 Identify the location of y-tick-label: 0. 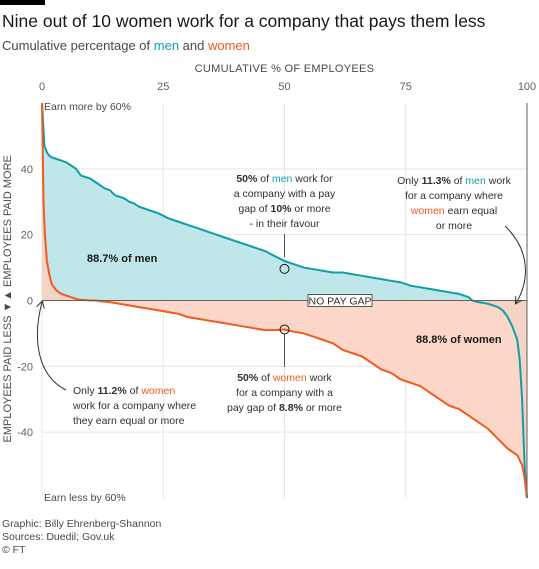
(30, 302).